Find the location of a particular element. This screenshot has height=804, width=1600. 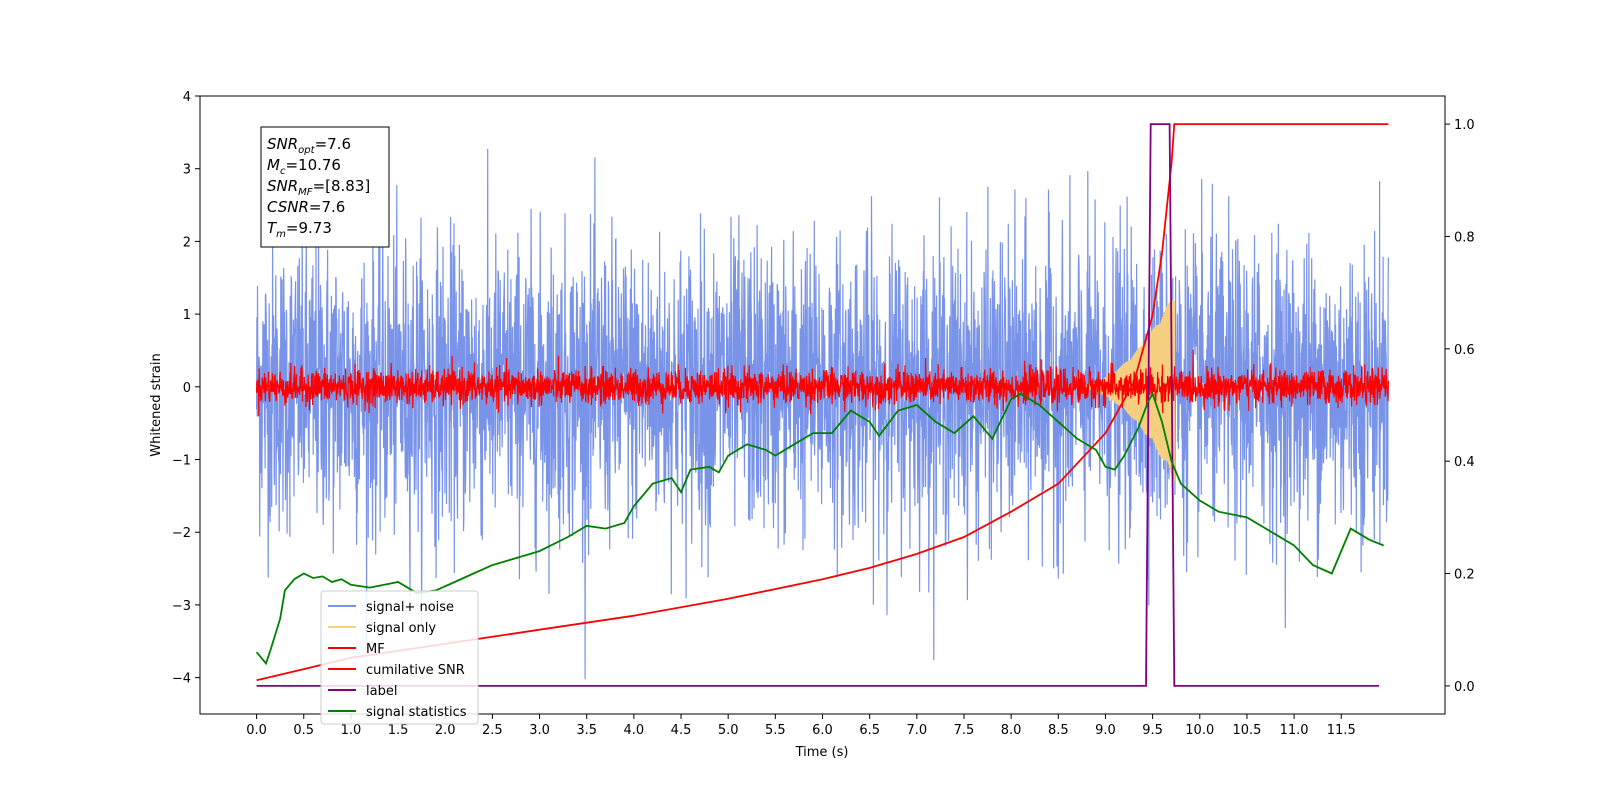

x-tick-label: 2.0 is located at coordinates (445, 730).